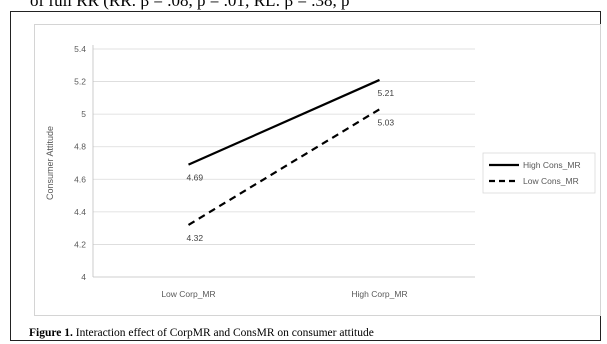 The width and height of the screenshot is (607, 344). What do you see at coordinates (188, 294) in the screenshot?
I see `x-tick-label: Low Corp_MR` at bounding box center [188, 294].